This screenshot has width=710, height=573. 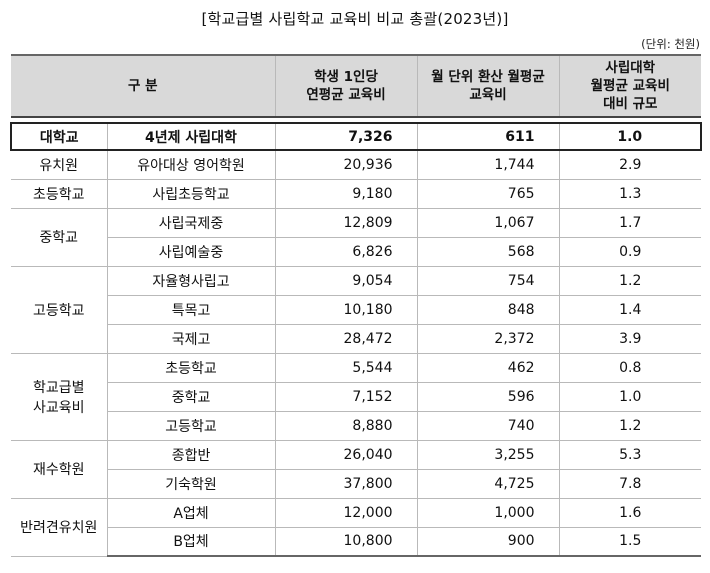 I want to click on table-row: 사립예술중 6,826 568 0.9, so click(x=356, y=252).